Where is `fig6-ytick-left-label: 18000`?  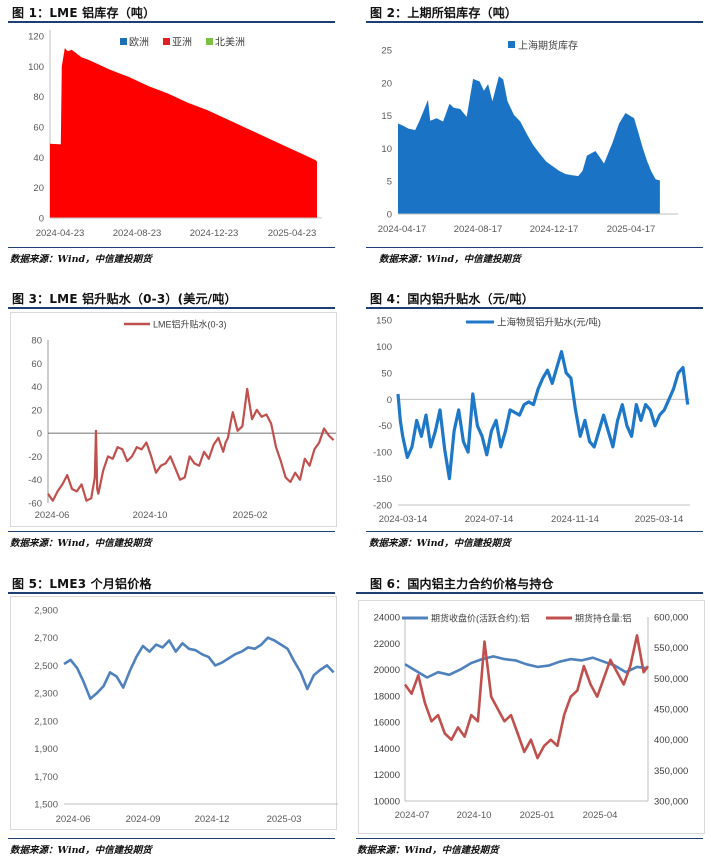 fig6-ytick-left-label: 18000 is located at coordinates (387, 696).